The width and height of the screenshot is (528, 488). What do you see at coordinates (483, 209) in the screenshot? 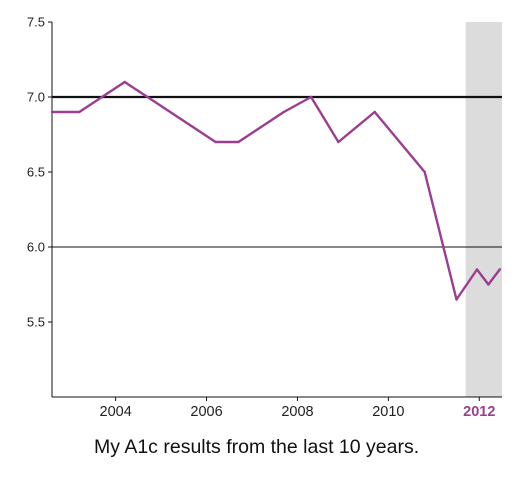
I see `highlight-band` at bounding box center [483, 209].